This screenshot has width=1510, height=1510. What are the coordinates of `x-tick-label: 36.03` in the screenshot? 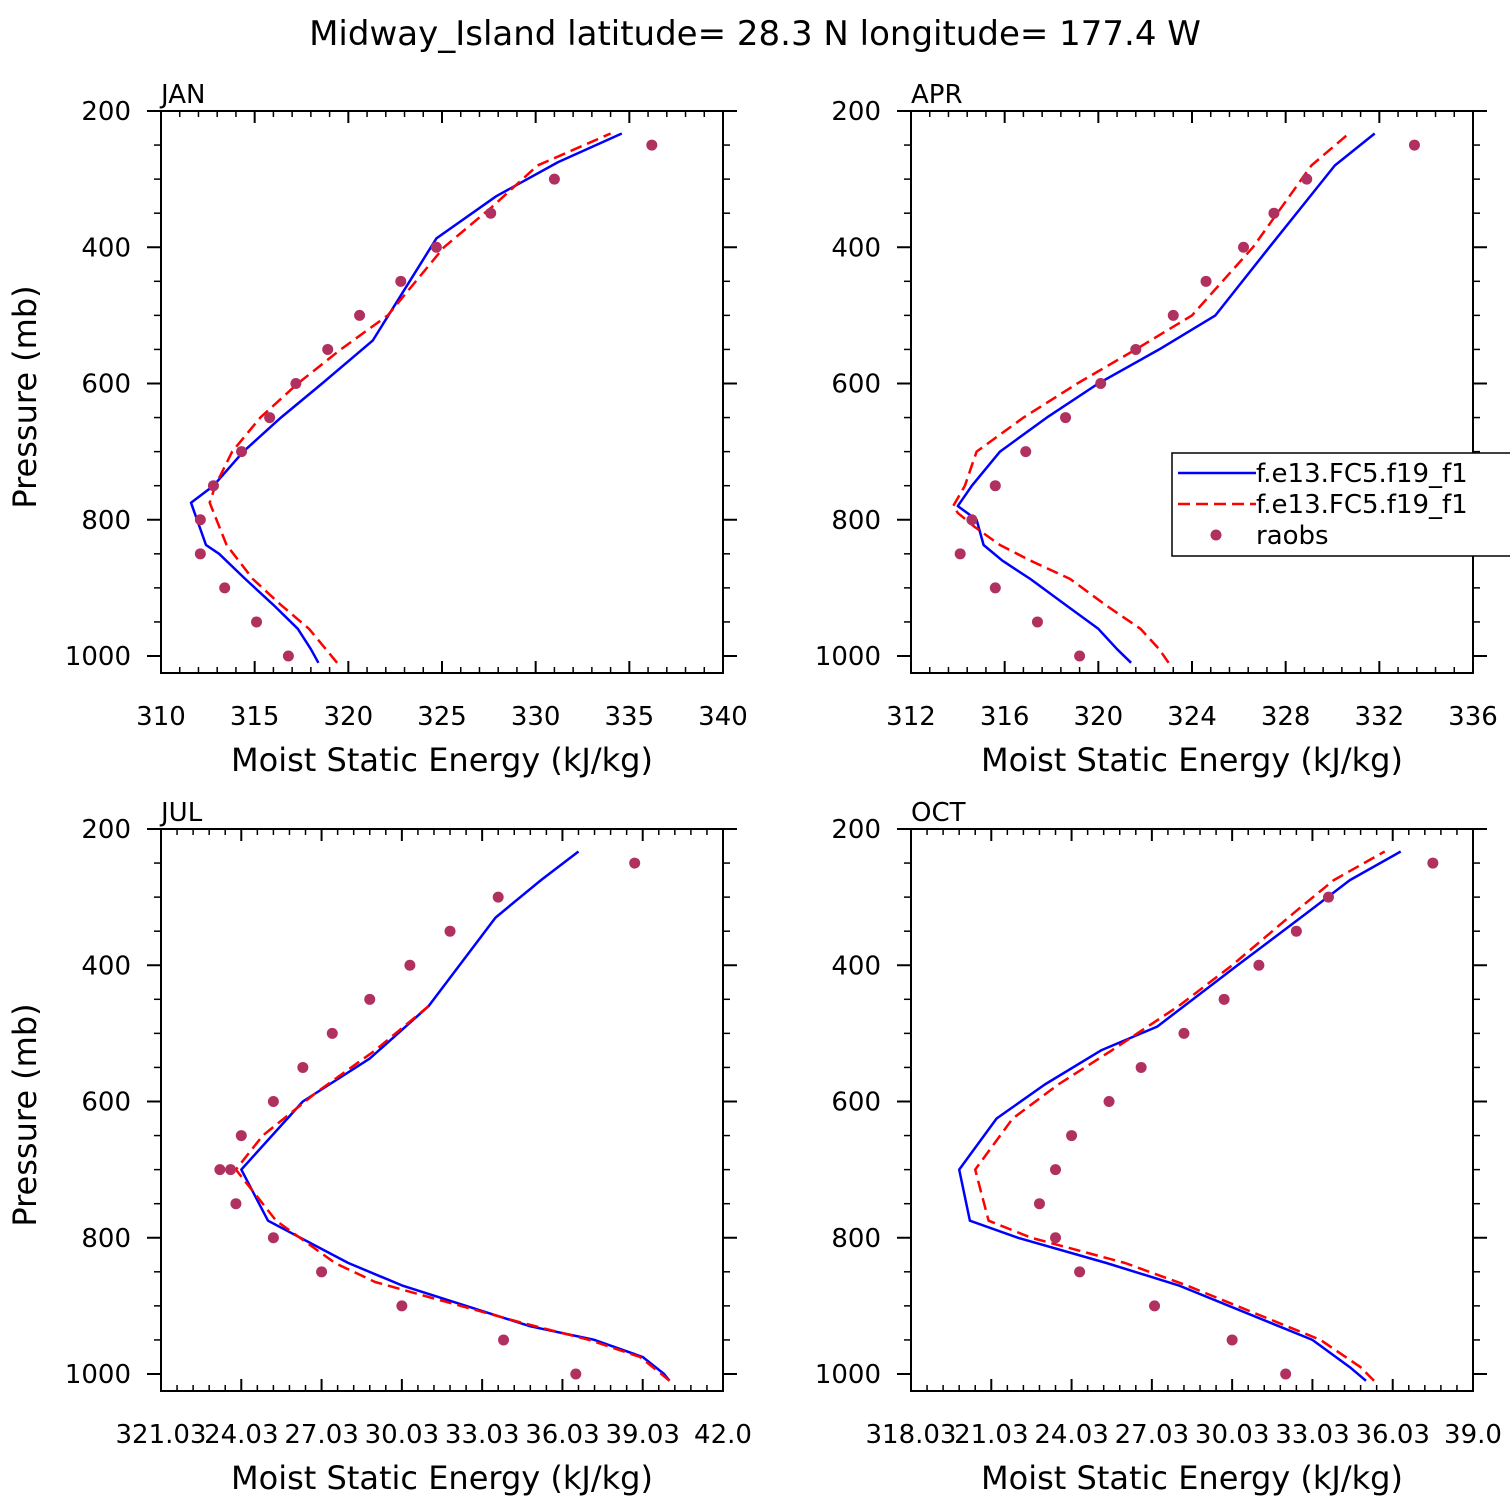 It's located at (562, 1435).